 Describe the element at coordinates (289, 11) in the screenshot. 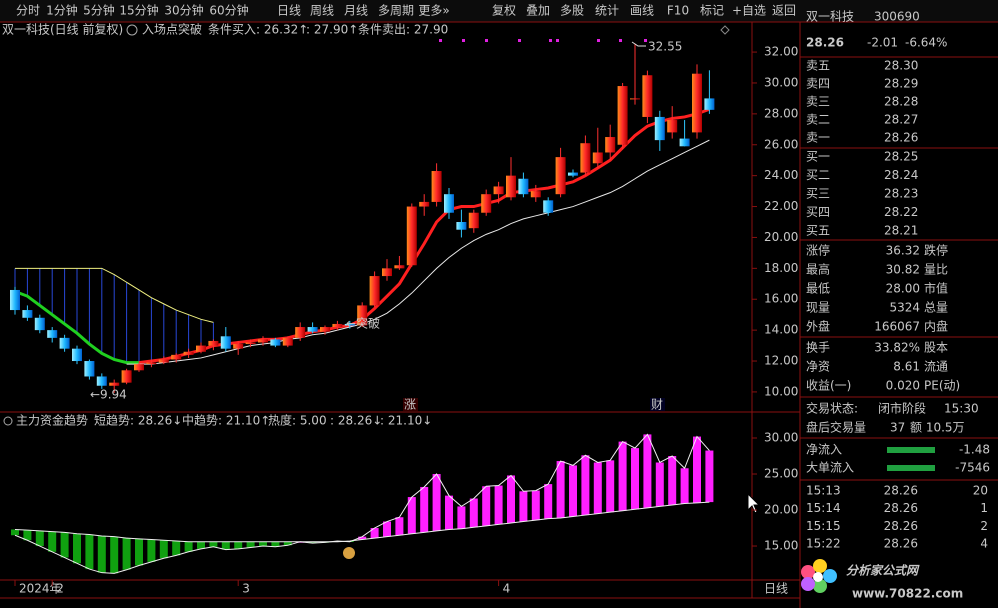

I see `period-tab: 日线` at that location.